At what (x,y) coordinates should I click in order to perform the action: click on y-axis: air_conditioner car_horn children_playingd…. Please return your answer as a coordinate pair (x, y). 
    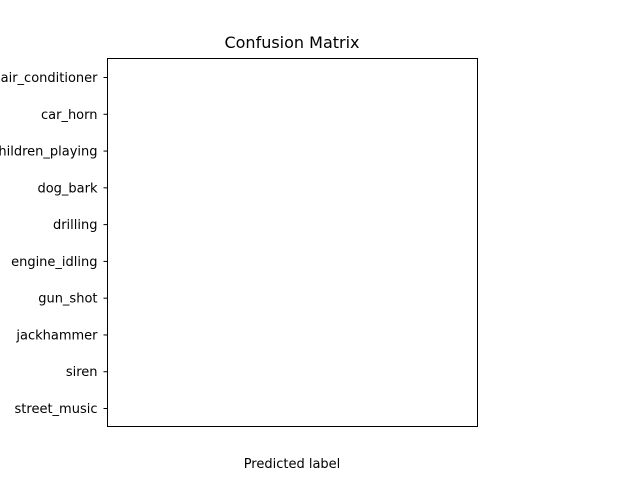
    Looking at the image, I should click on (54, 244).